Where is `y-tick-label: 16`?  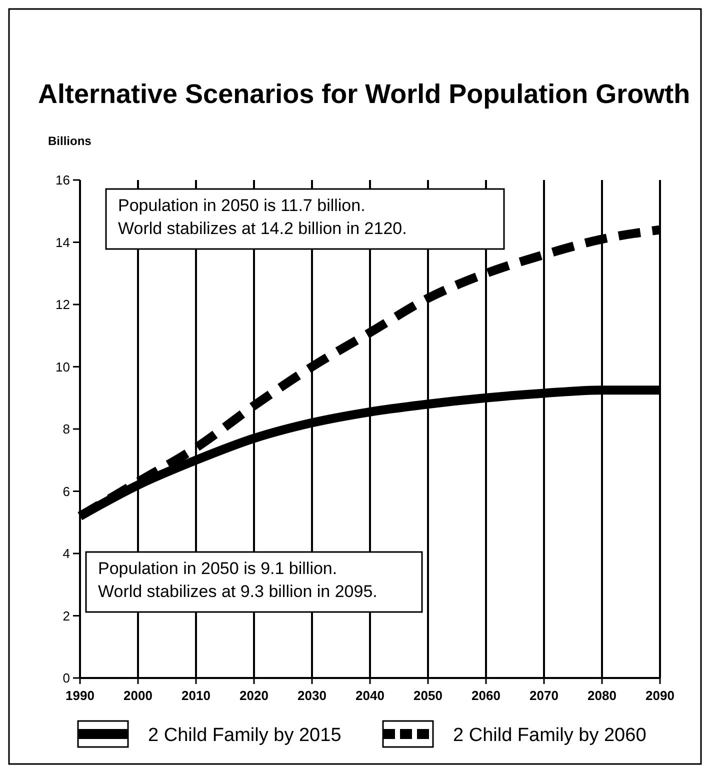 y-tick-label: 16 is located at coordinates (63, 180).